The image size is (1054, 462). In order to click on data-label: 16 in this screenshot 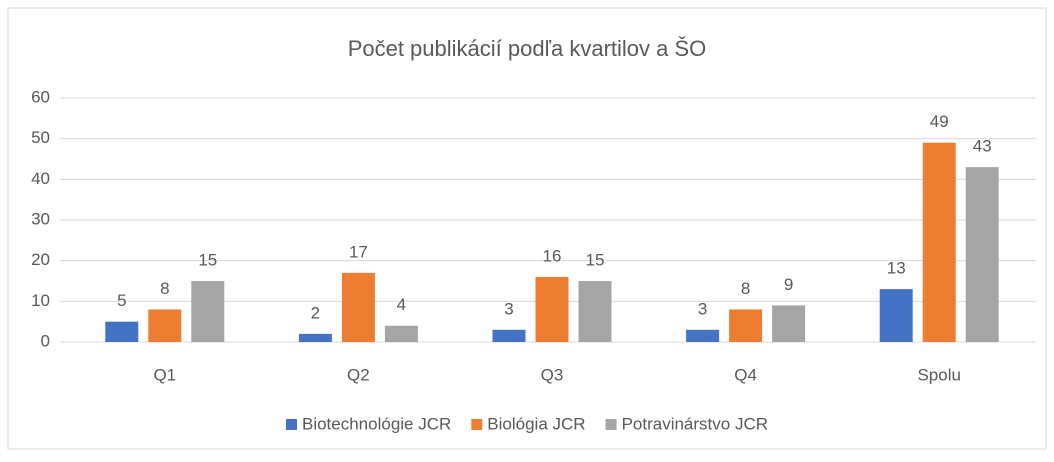, I will do `click(552, 255)`.